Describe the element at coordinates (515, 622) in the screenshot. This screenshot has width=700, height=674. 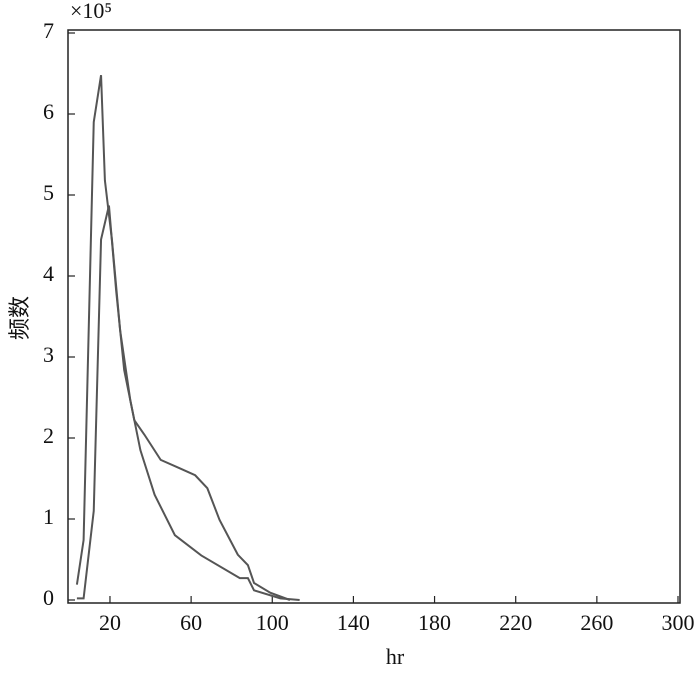
I see `x-tick-label: 220` at that location.